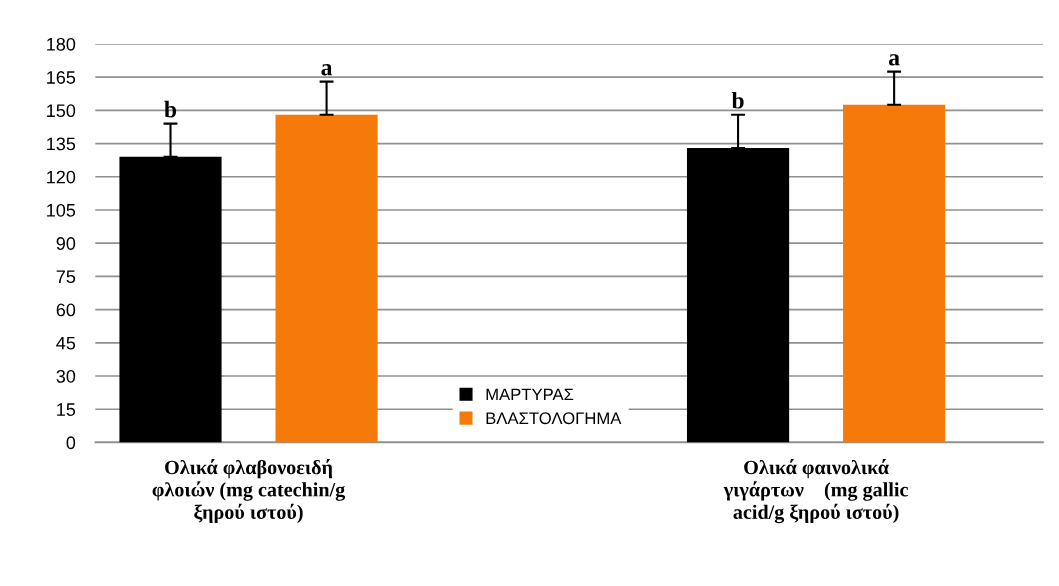  What do you see at coordinates (66, 376) in the screenshot?
I see `y-tick-label: 30` at bounding box center [66, 376].